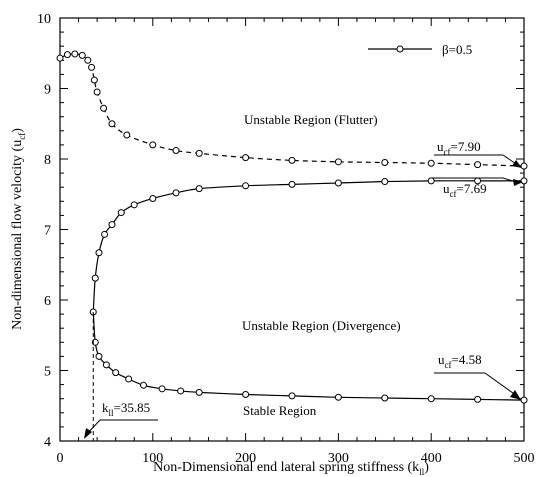 The width and height of the screenshot is (539, 477). What do you see at coordinates (465, 190) in the screenshot?
I see `annotation-ucf-769-label: ucf=7.69` at bounding box center [465, 190].